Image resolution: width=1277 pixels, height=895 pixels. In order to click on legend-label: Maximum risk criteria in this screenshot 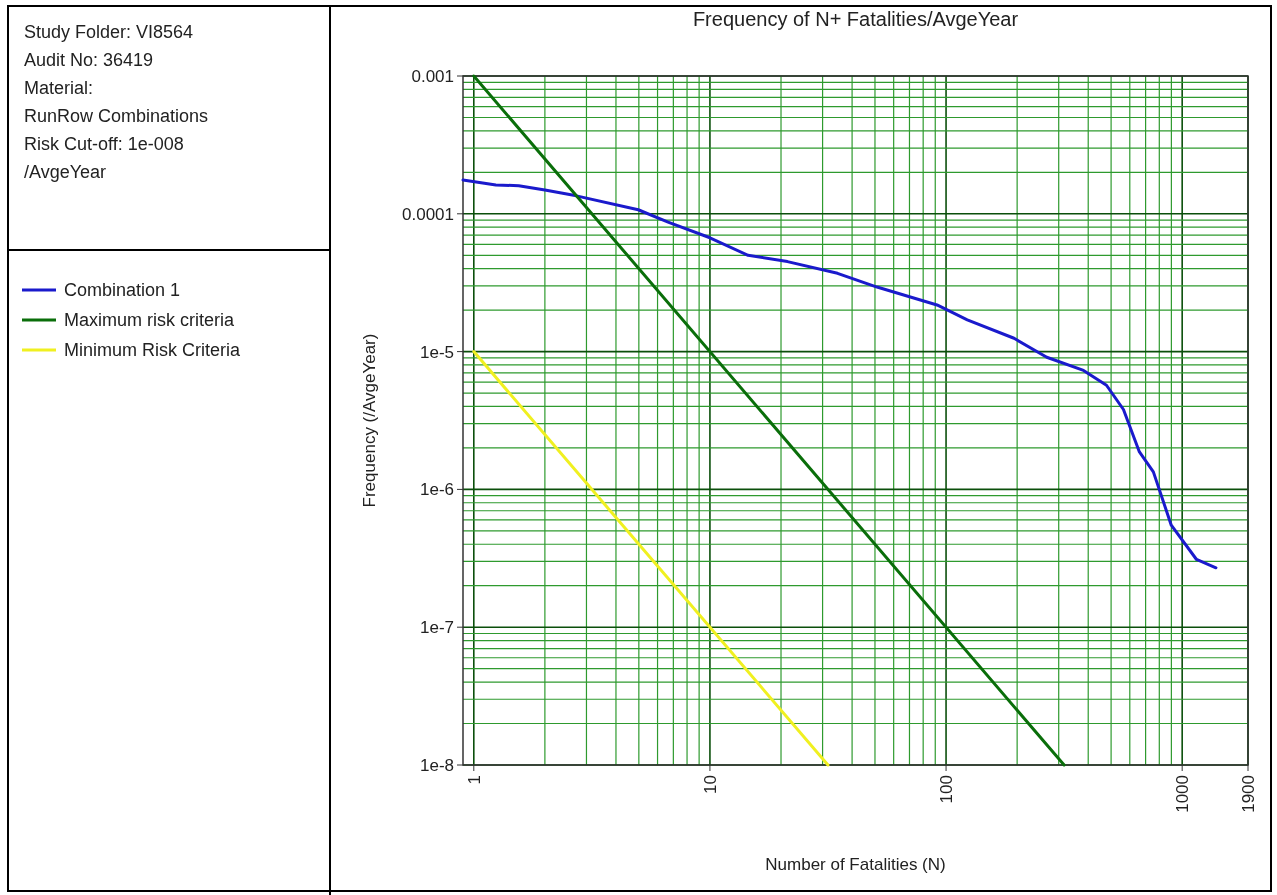, I will do `click(149, 320)`.